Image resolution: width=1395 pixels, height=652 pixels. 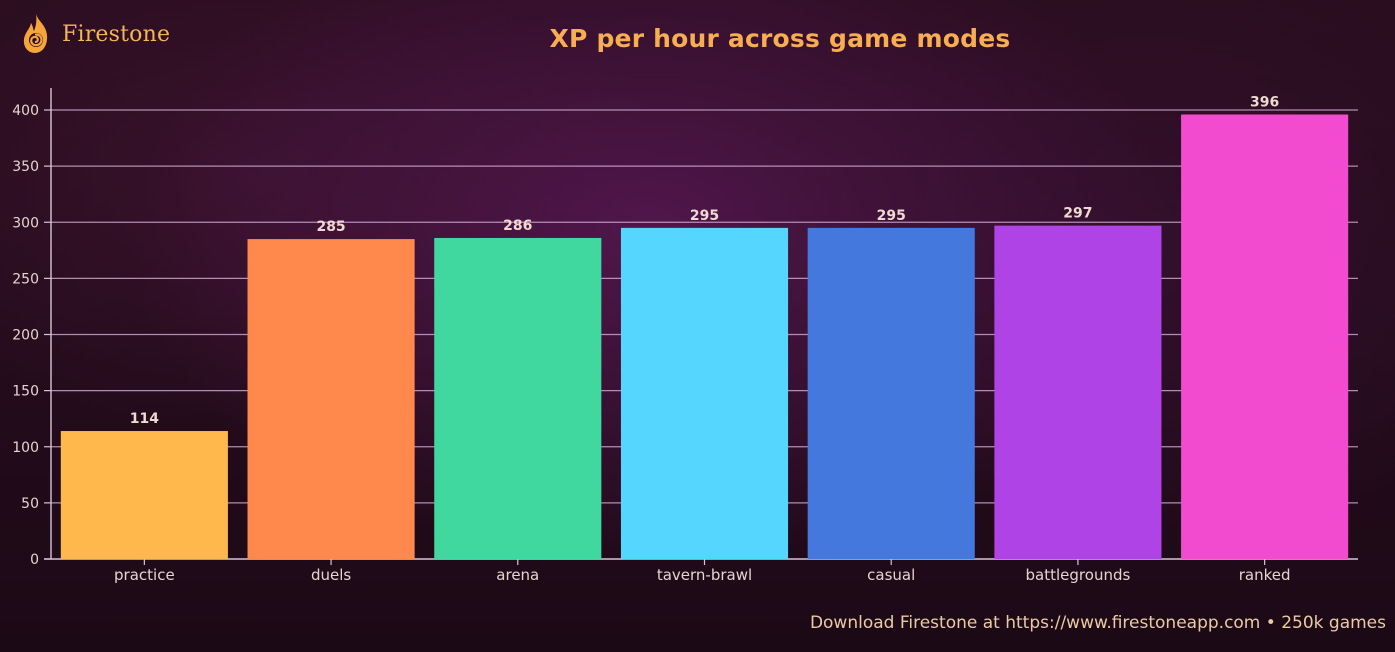 I want to click on bar-ranked, so click(x=1265, y=337).